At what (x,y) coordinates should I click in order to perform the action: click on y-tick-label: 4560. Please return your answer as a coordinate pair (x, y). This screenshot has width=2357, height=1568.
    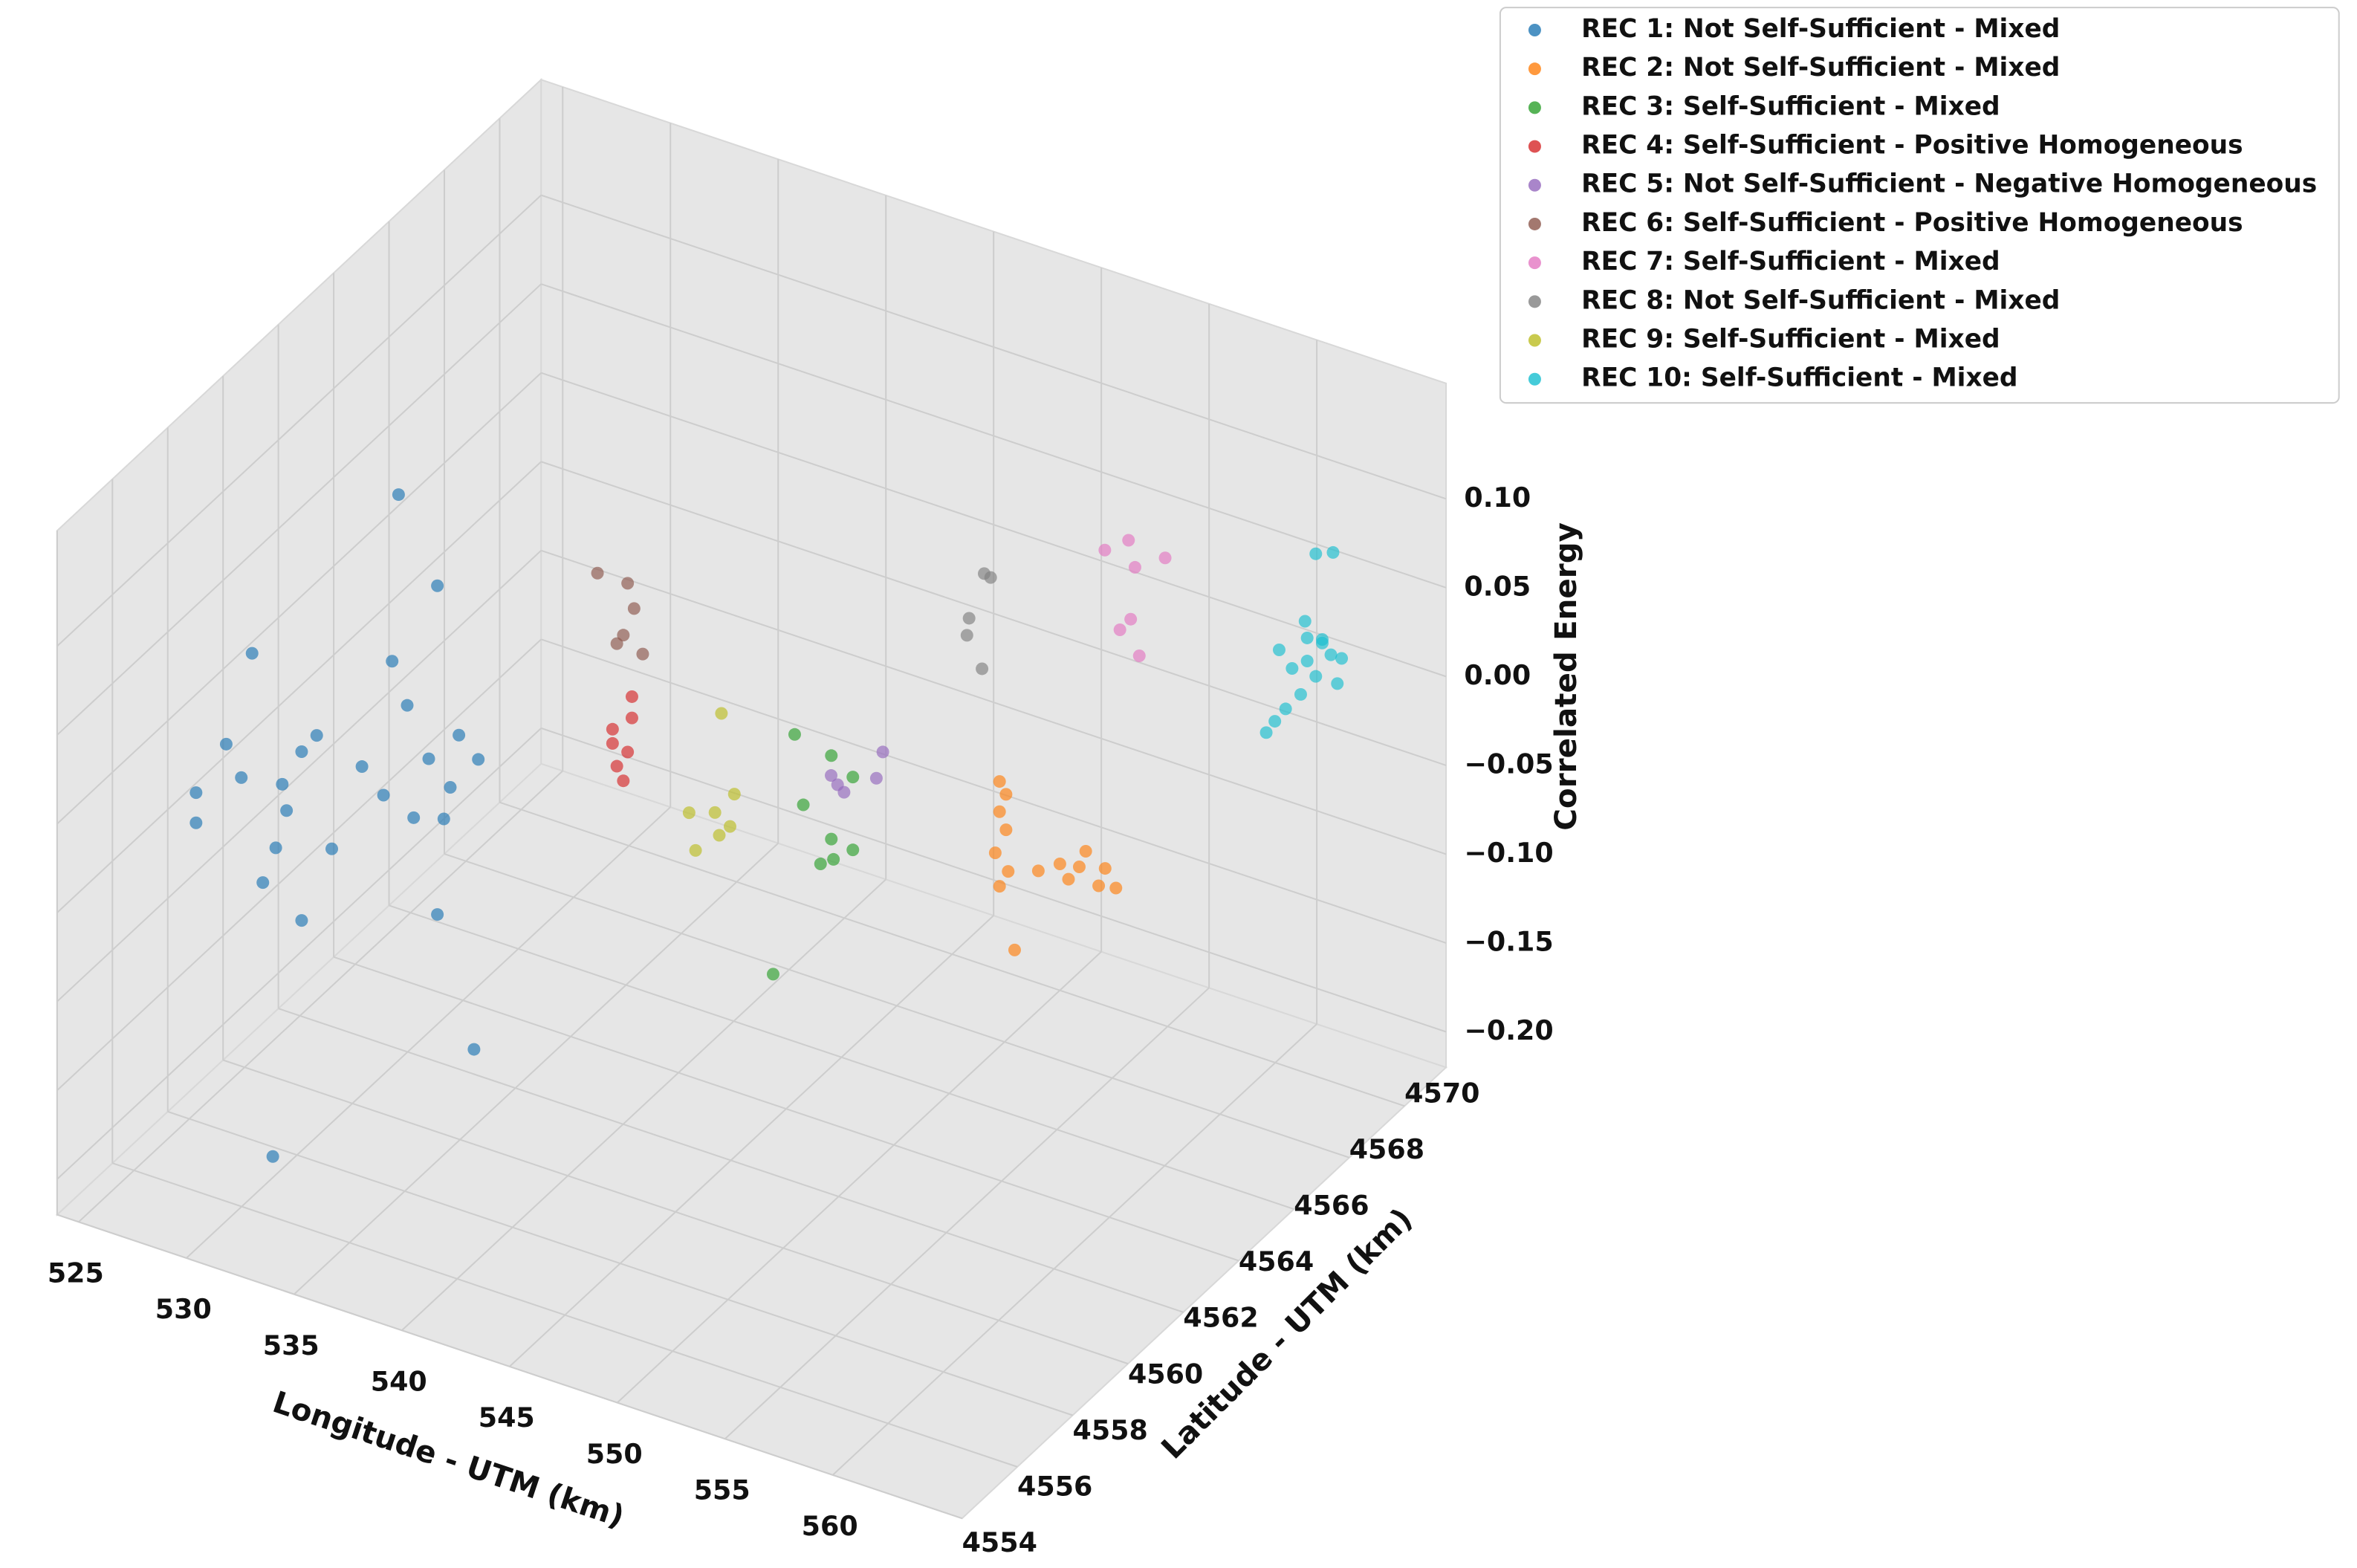
    Looking at the image, I should click on (1165, 1374).